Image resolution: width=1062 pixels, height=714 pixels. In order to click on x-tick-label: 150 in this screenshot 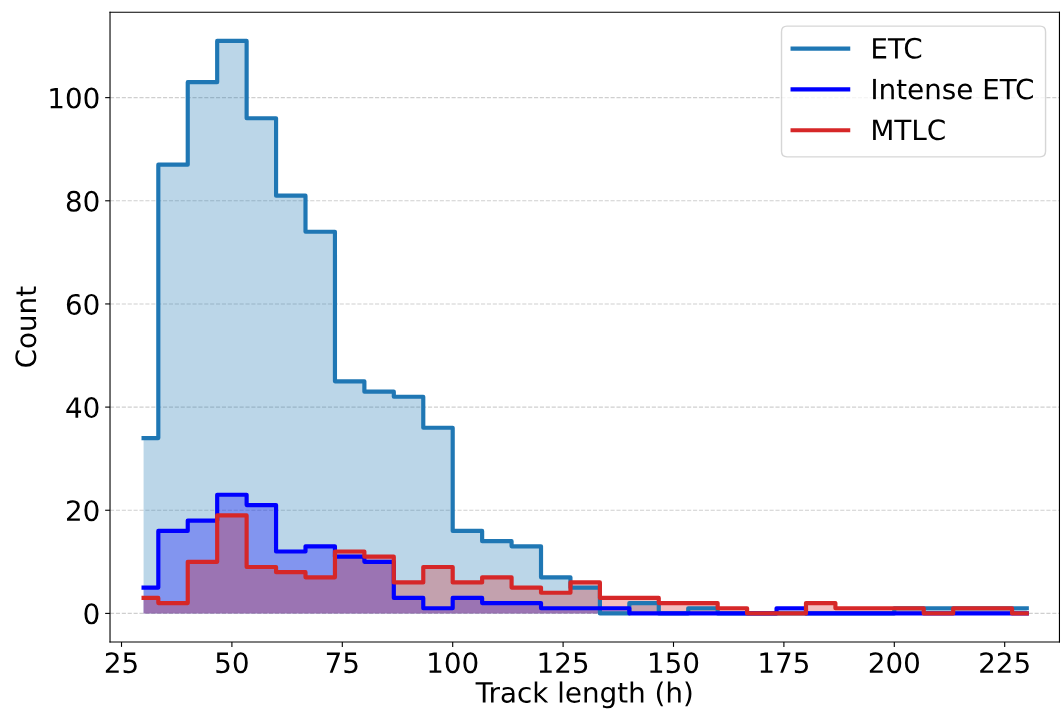, I will do `click(674, 663)`.